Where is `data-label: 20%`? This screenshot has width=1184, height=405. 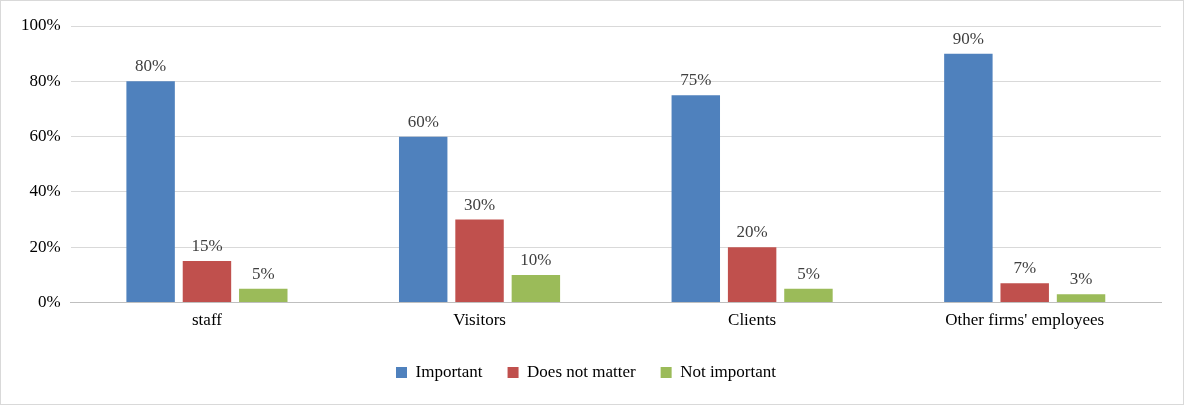 data-label: 20% is located at coordinates (752, 232).